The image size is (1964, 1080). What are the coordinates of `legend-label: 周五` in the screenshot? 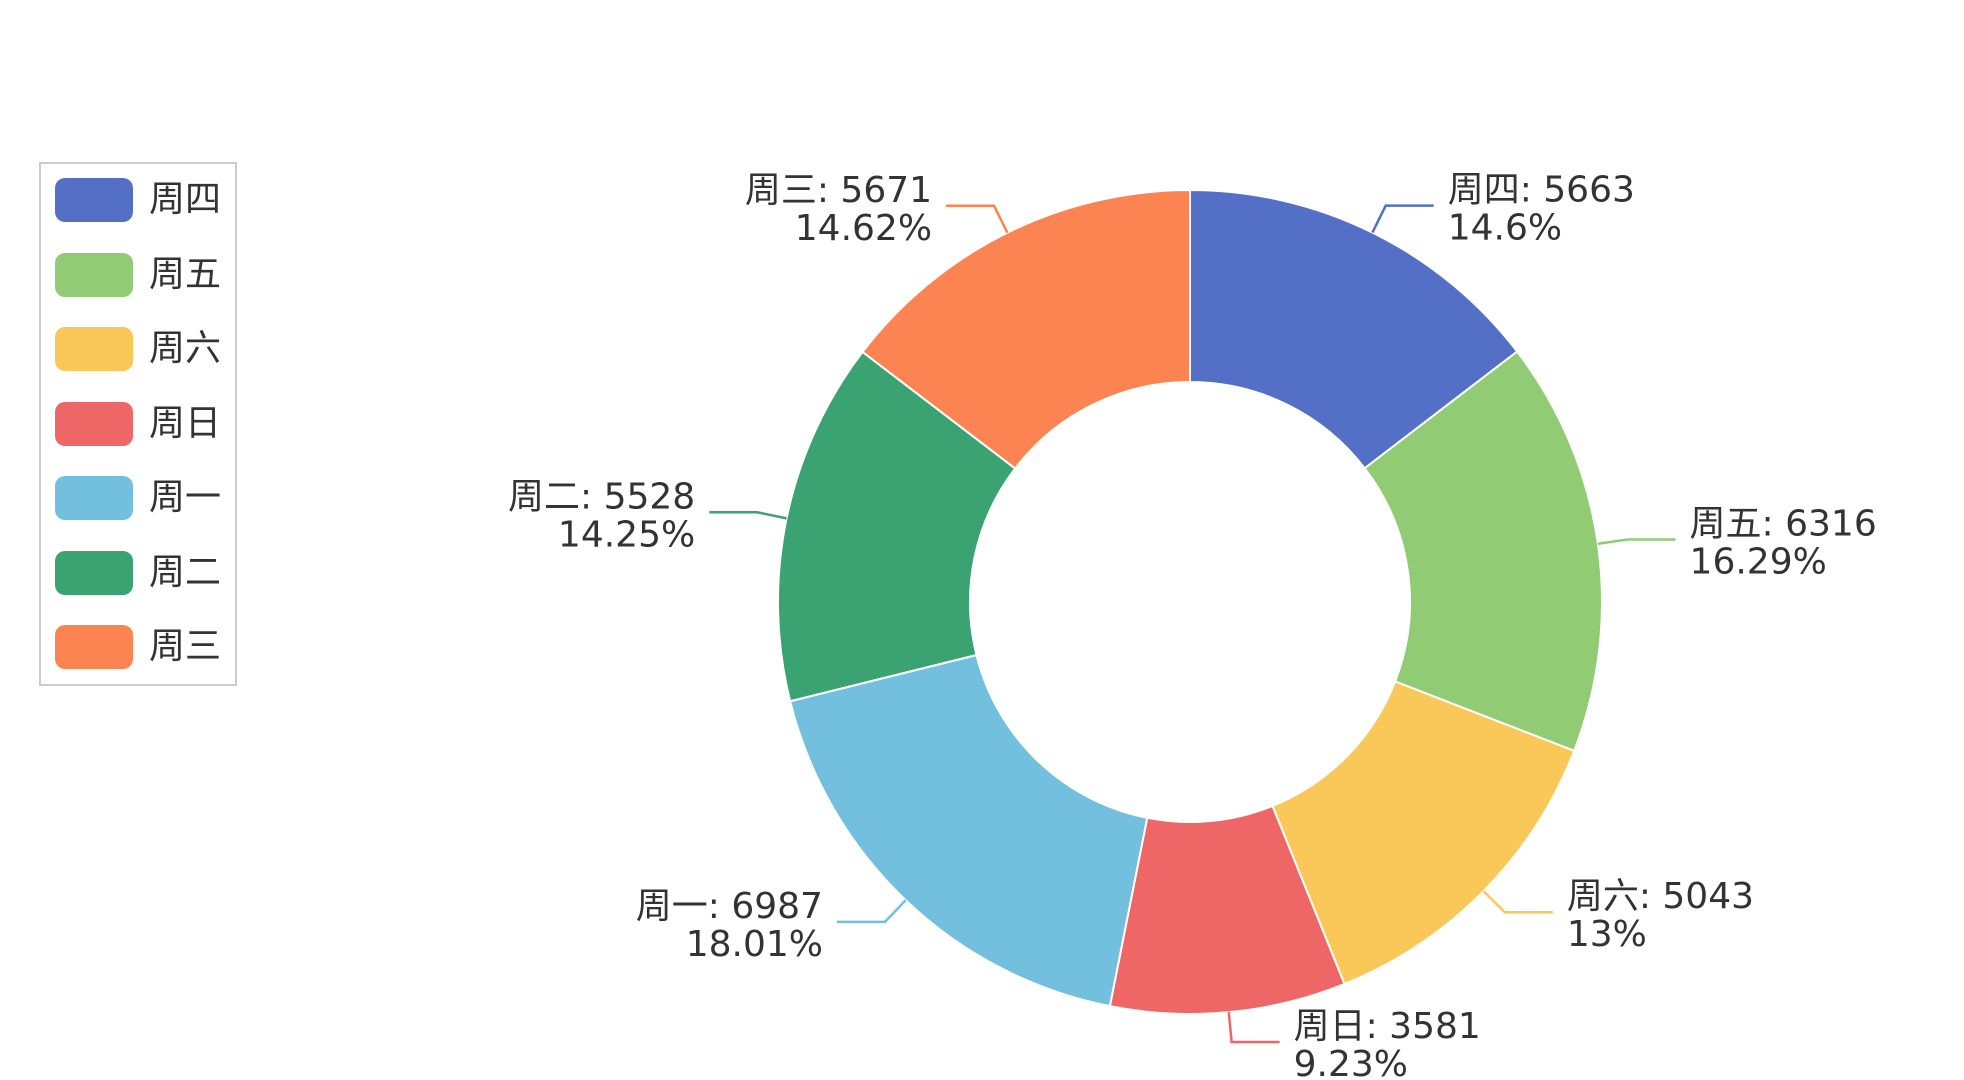 It's located at (185, 274).